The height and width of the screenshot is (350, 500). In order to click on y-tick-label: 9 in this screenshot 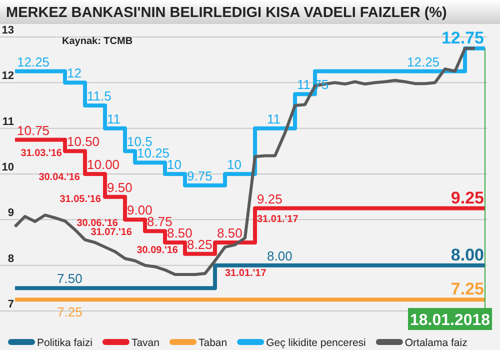, I will do `click(11, 213)`.